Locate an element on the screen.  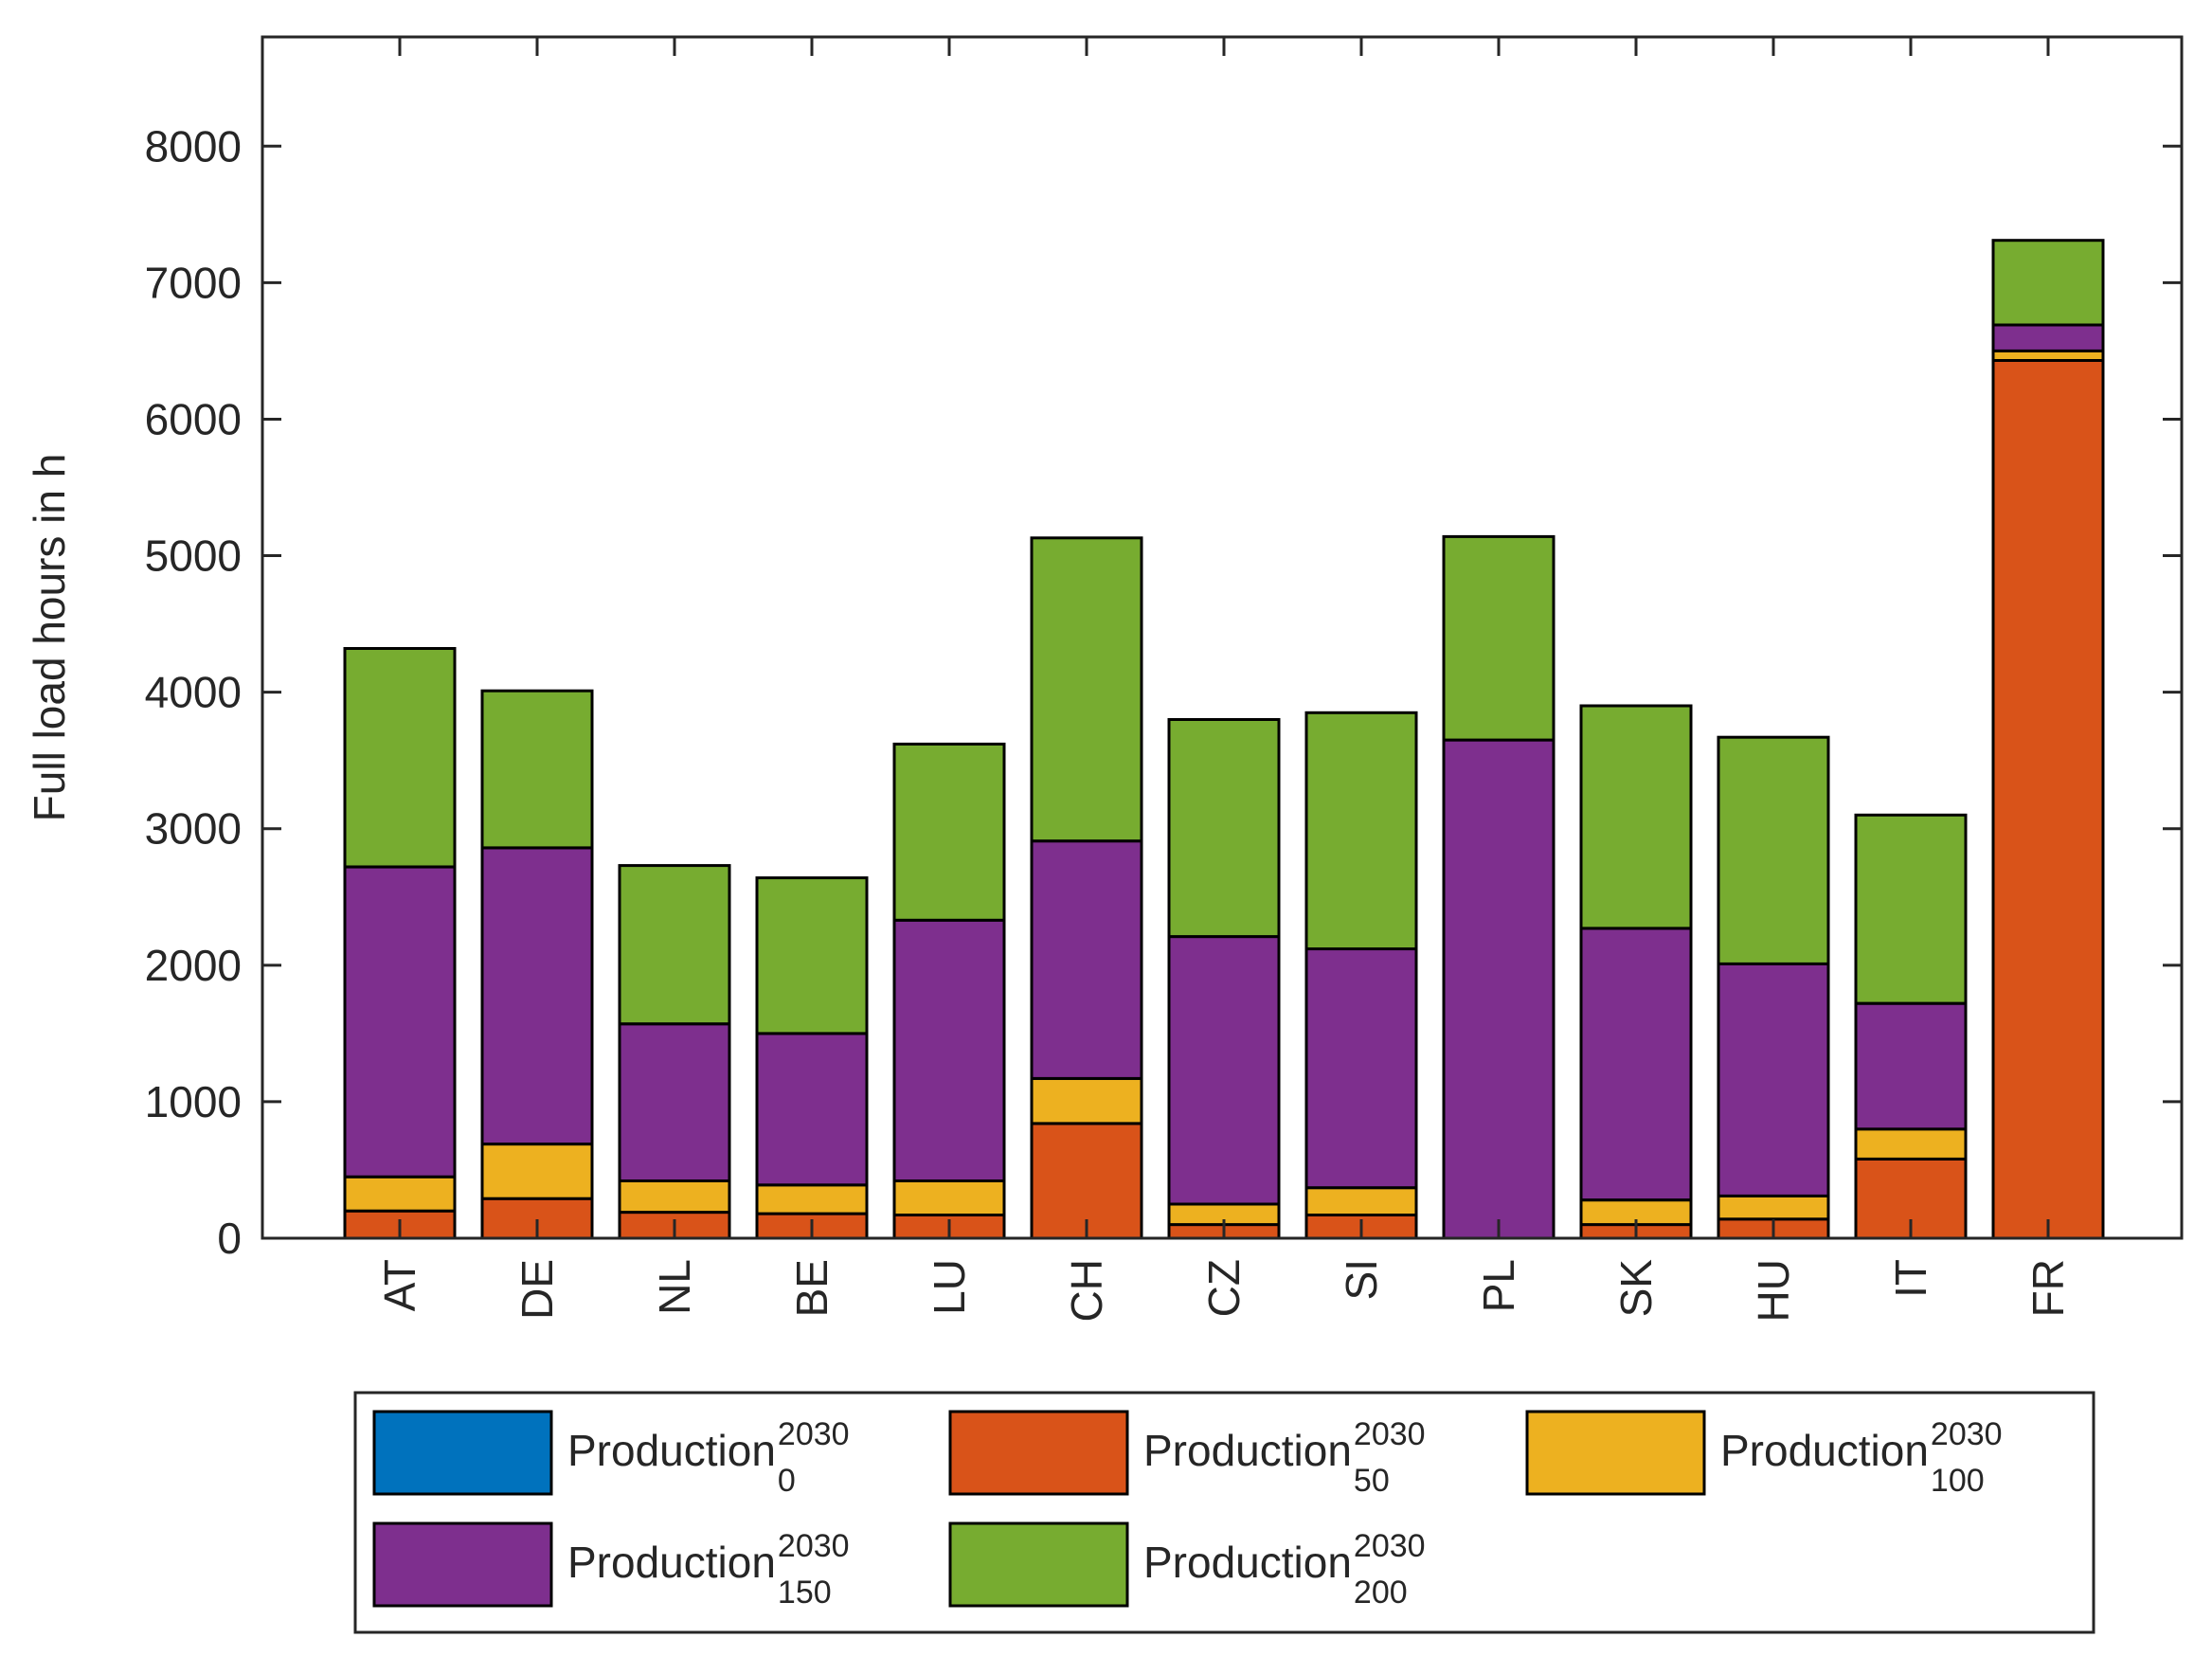
legend-item-3: Production 2030 150 is located at coordinates (611, 1566).